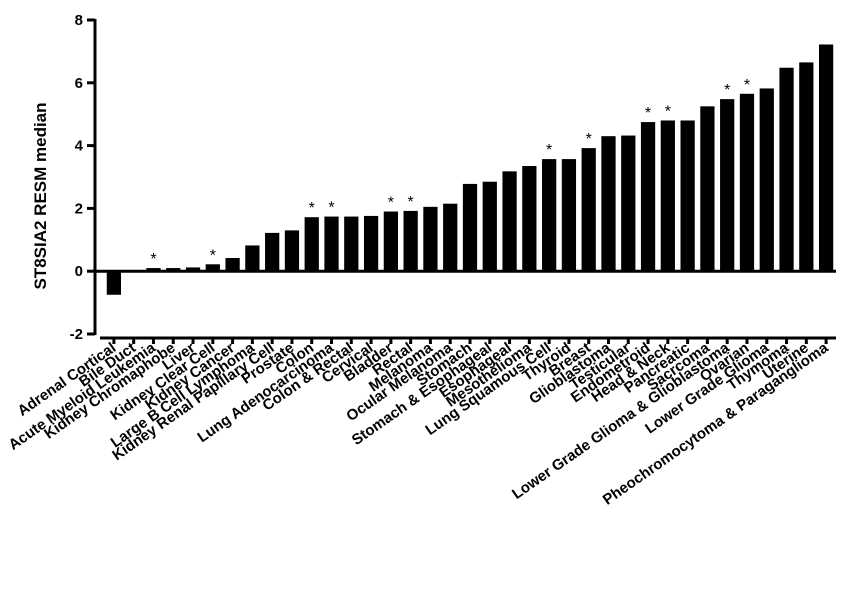  What do you see at coordinates (79, 146) in the screenshot?
I see `y-tick-label: 4` at bounding box center [79, 146].